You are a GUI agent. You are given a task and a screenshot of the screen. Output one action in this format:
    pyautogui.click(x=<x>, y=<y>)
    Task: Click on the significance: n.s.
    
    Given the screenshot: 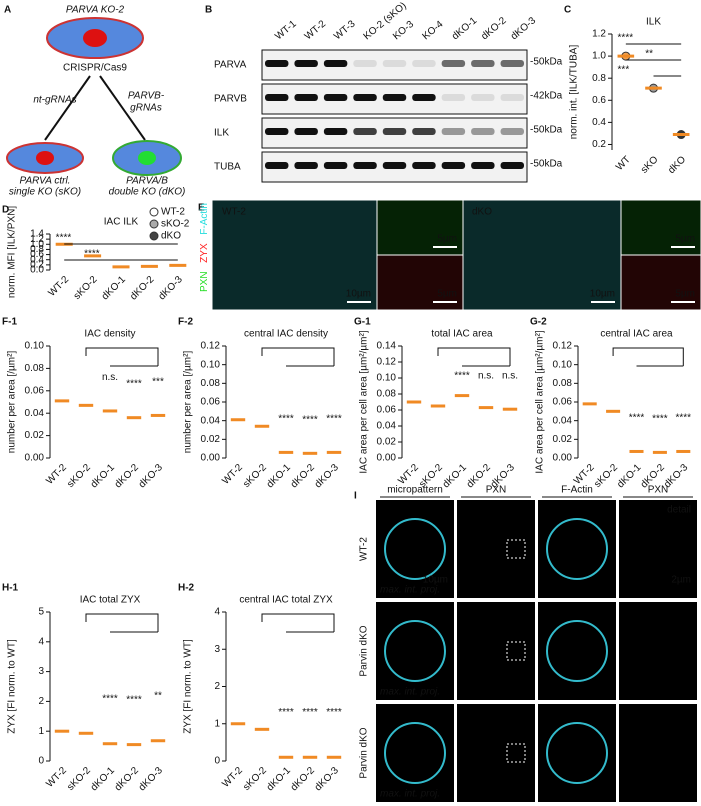 What is the action you would take?
    pyautogui.click(x=486, y=376)
    